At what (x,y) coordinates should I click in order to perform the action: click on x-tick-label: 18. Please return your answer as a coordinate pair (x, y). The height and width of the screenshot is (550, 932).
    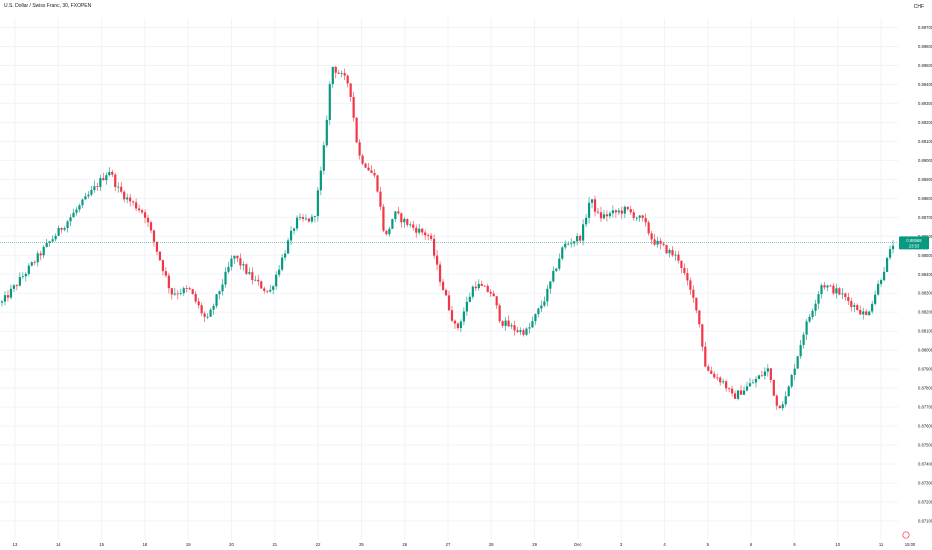
    Looking at the image, I should click on (145, 544).